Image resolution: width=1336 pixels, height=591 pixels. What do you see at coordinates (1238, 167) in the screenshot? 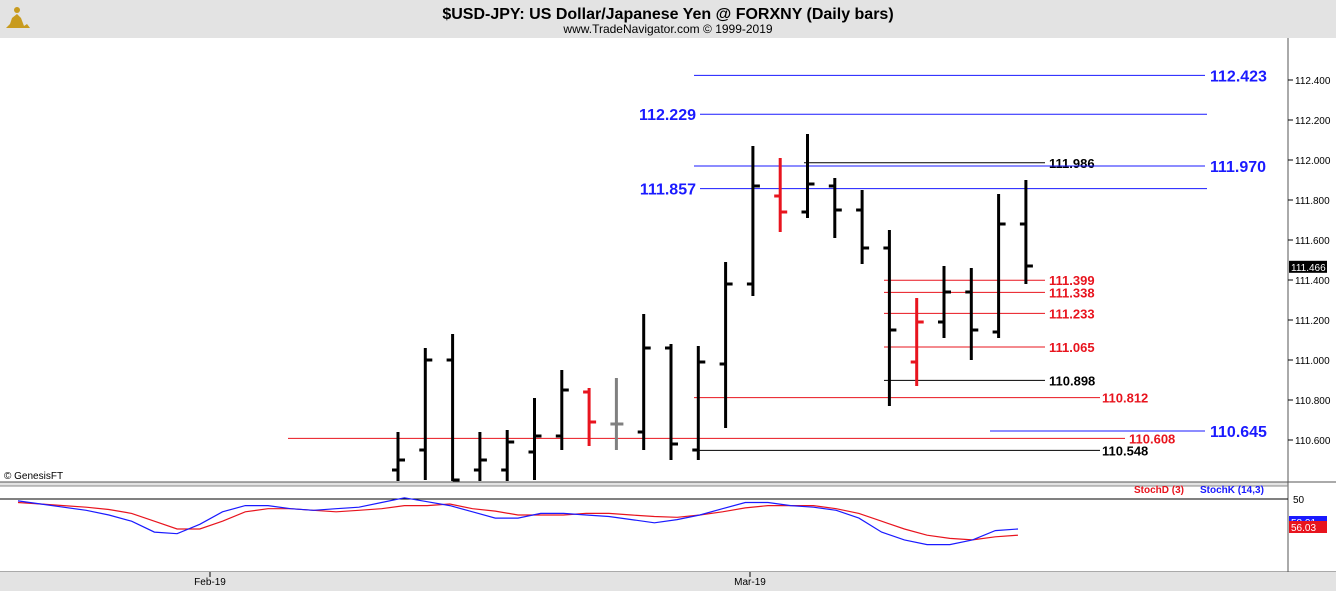
I see `level-label: 111.970` at bounding box center [1238, 167].